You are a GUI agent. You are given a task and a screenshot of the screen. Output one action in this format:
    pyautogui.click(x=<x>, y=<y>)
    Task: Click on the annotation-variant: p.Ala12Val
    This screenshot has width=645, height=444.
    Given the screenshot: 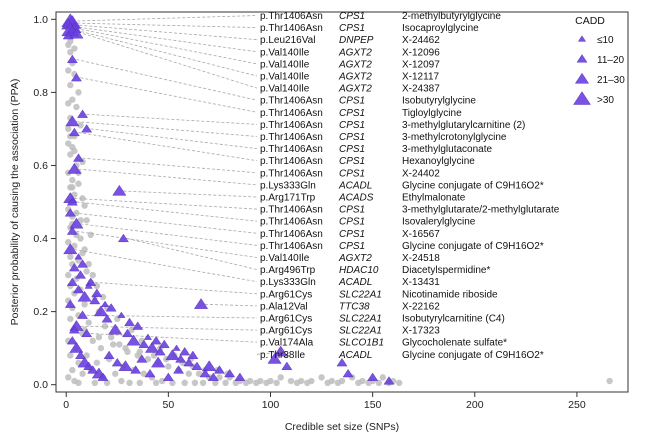 What is the action you would take?
    pyautogui.click(x=284, y=306)
    